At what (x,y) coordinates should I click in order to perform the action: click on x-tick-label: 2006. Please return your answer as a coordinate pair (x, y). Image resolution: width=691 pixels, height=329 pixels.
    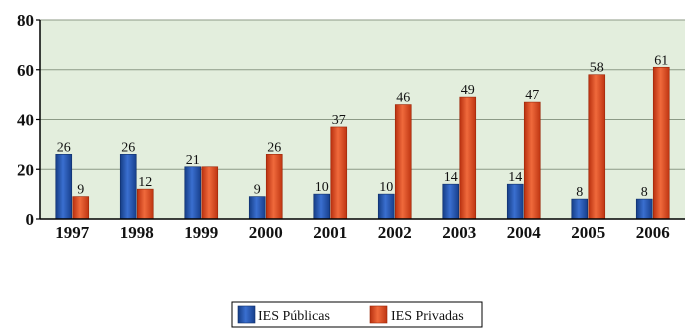
    Looking at the image, I should click on (653, 232).